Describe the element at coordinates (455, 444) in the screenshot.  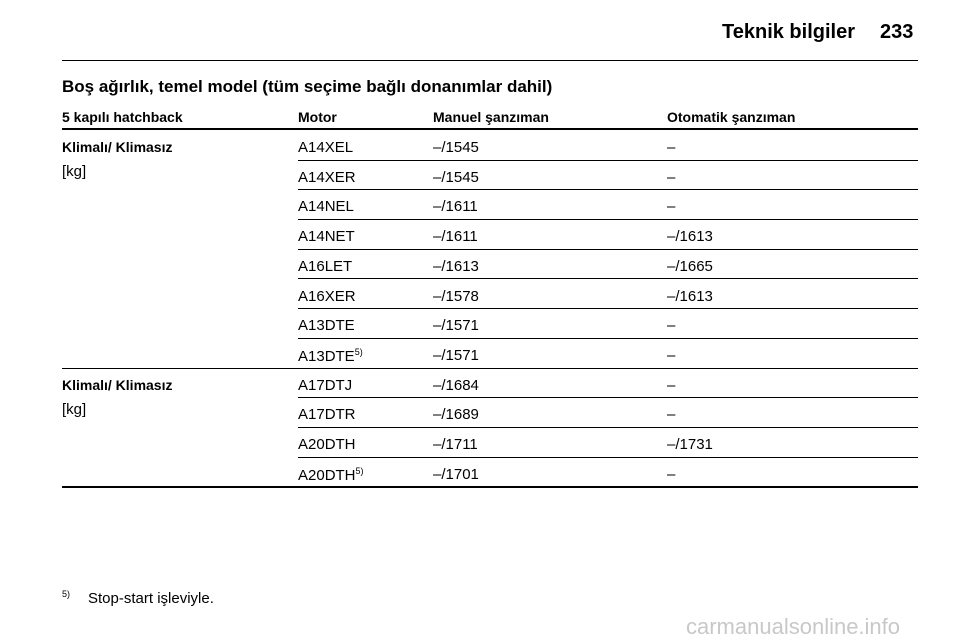
I see `manual-cell: –/1711` at that location.